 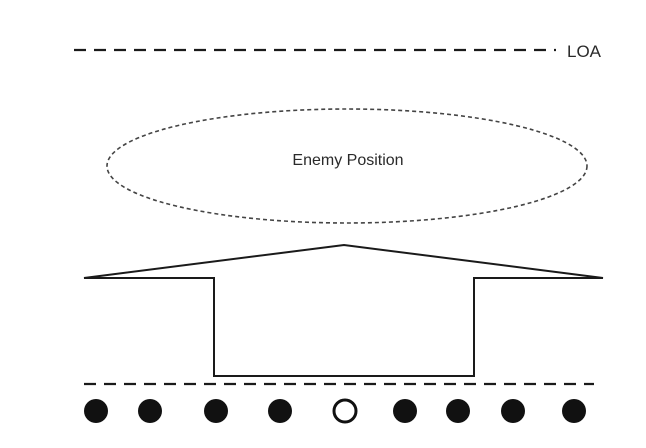 What do you see at coordinates (345, 411) in the screenshot?
I see `hollow-circle-icon` at bounding box center [345, 411].